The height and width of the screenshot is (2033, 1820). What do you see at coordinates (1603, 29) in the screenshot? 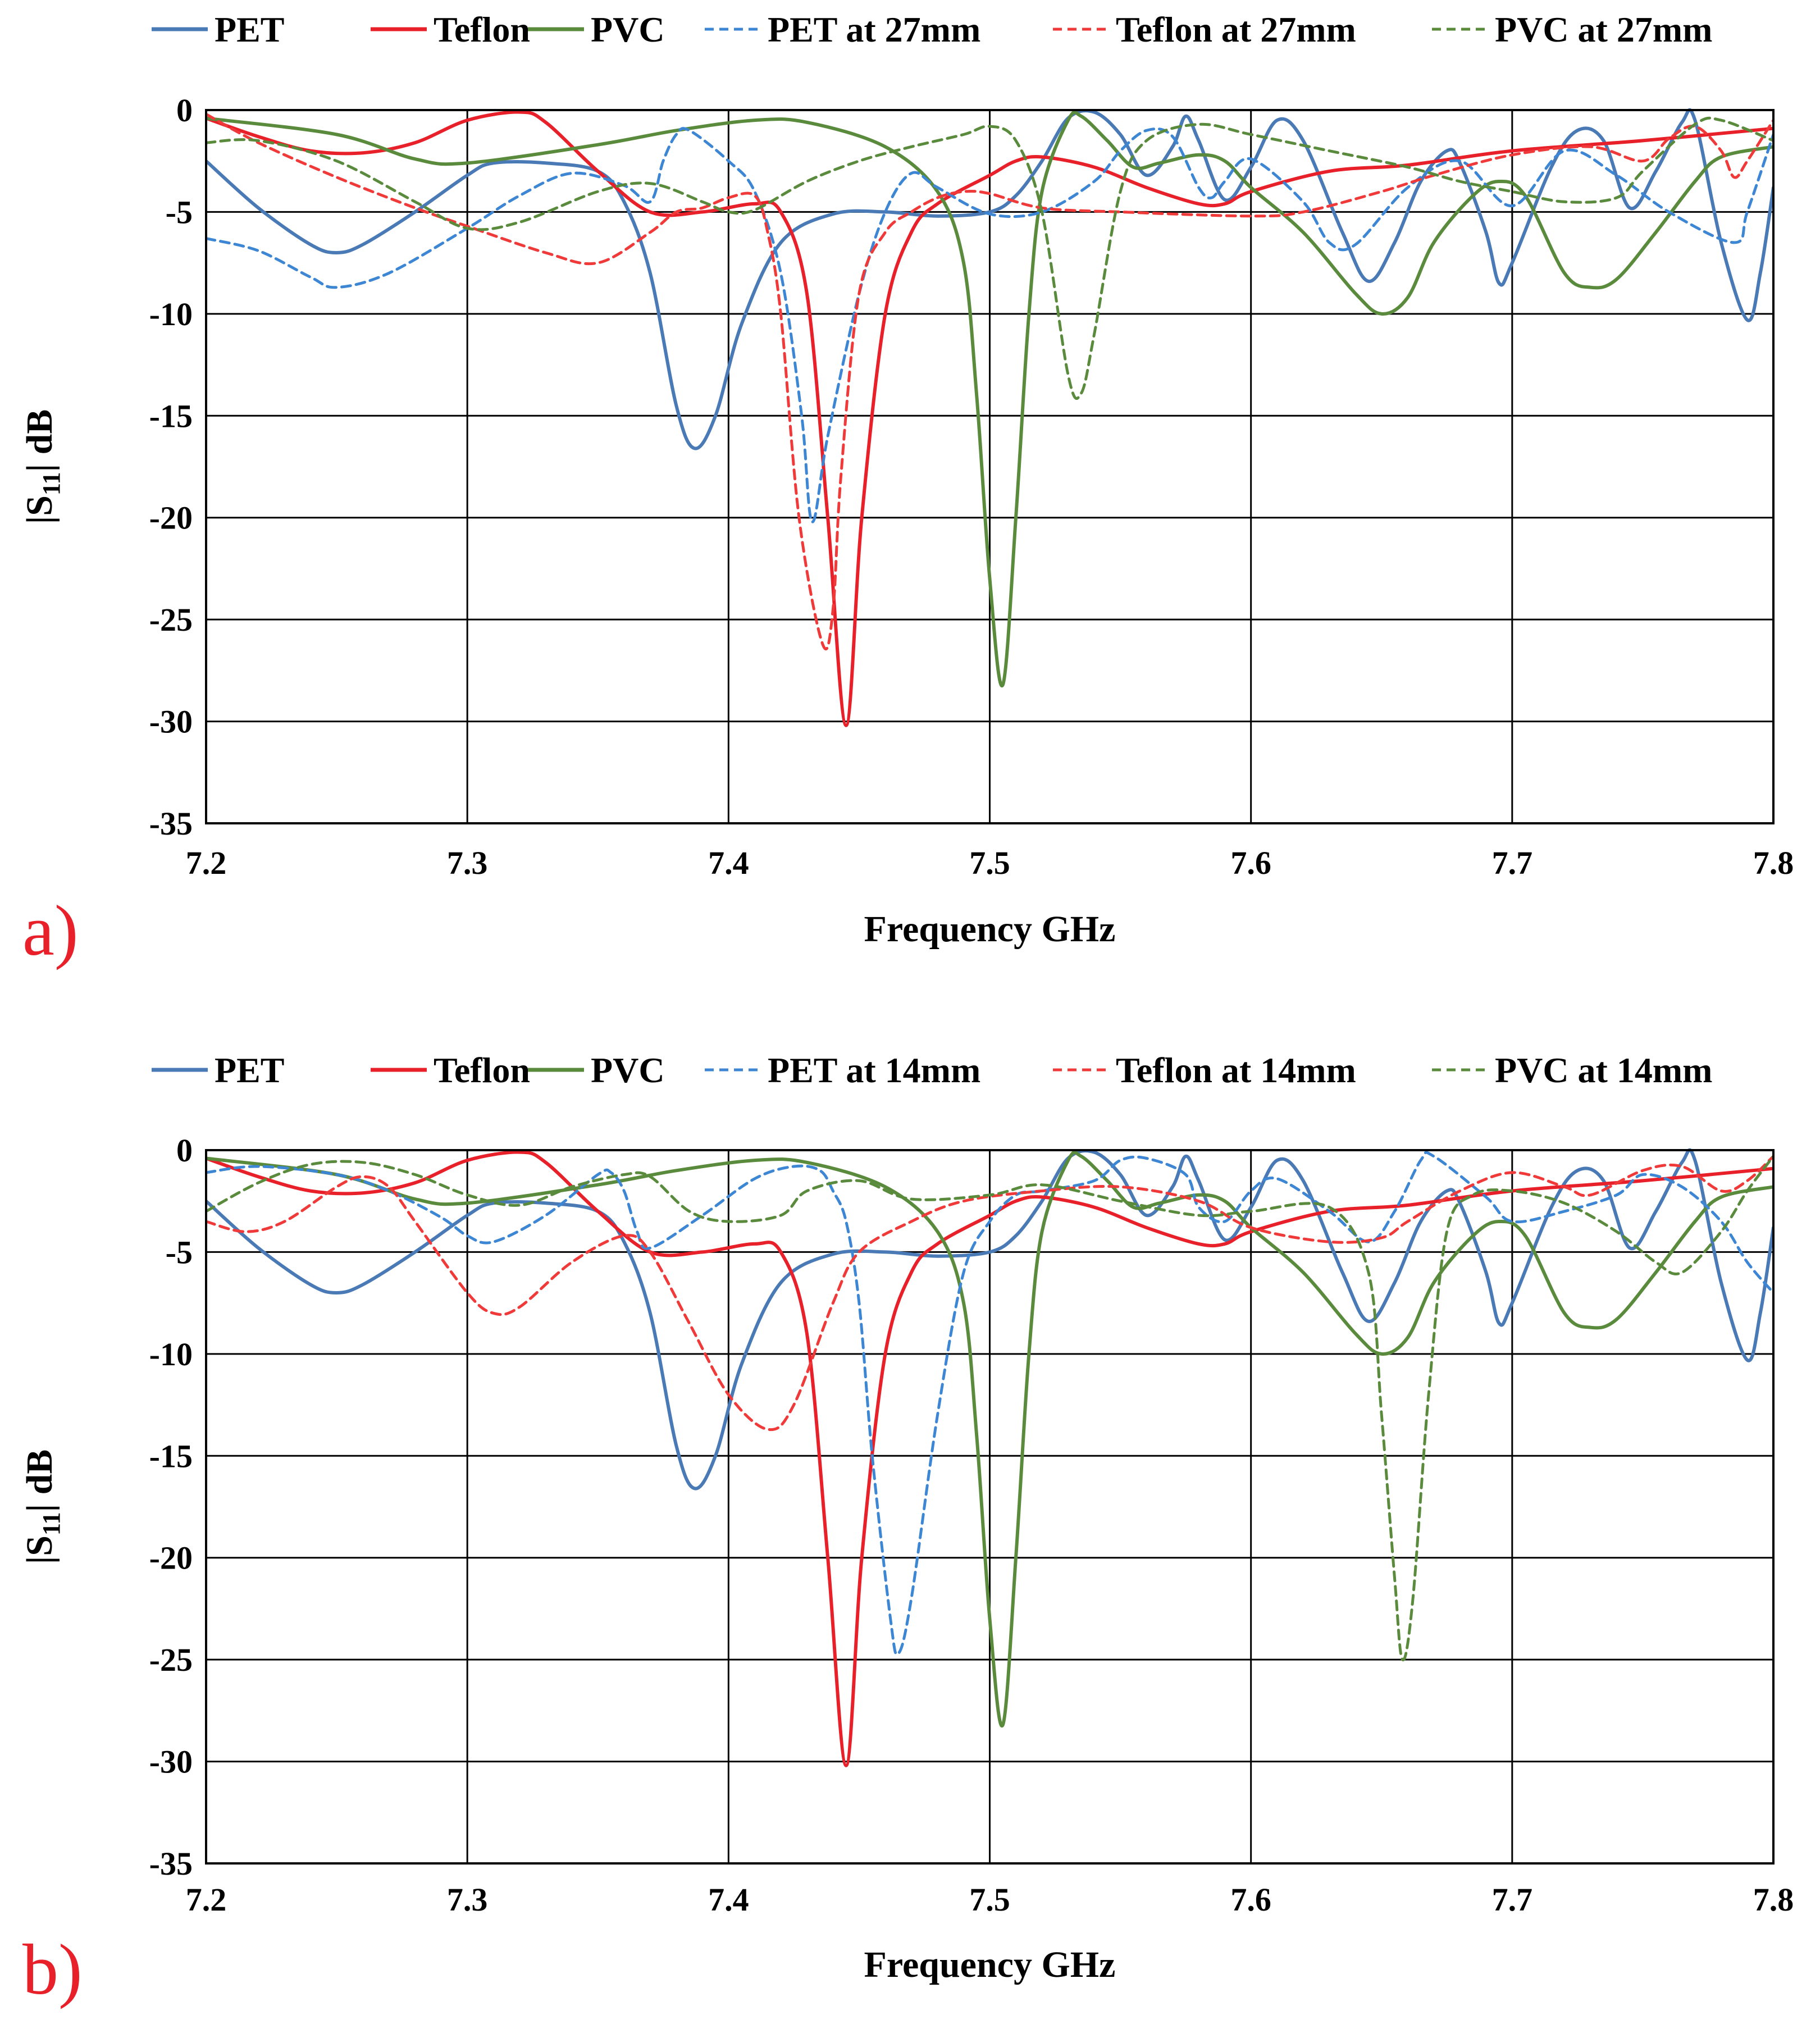
I see `legend-label: PVC at 27mm` at bounding box center [1603, 29].